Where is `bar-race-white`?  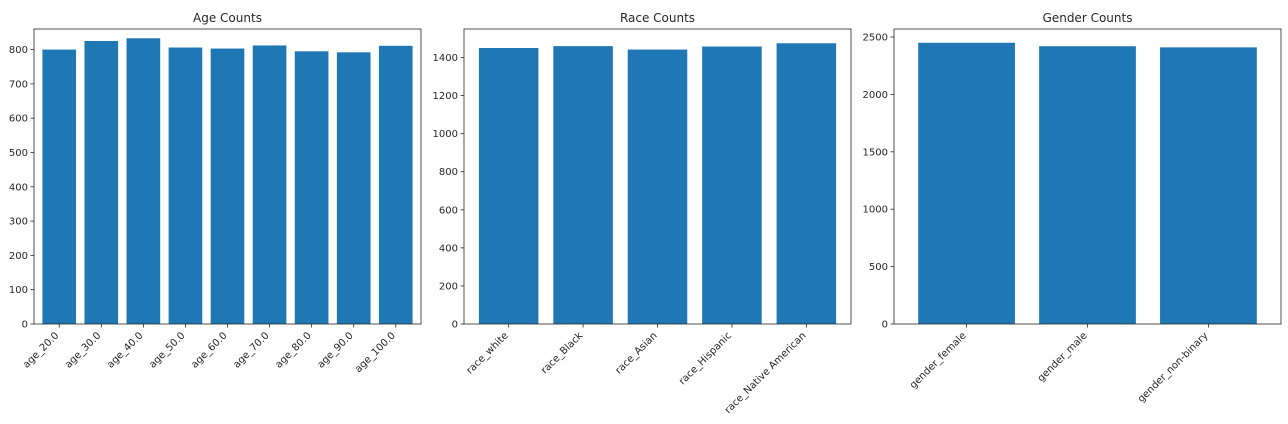
bar-race-white is located at coordinates (508, 186).